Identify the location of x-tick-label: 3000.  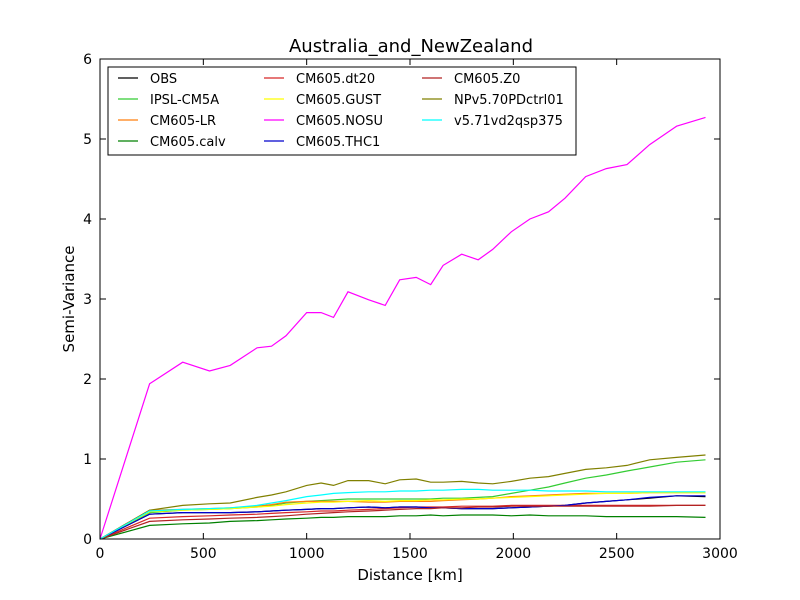
(720, 554).